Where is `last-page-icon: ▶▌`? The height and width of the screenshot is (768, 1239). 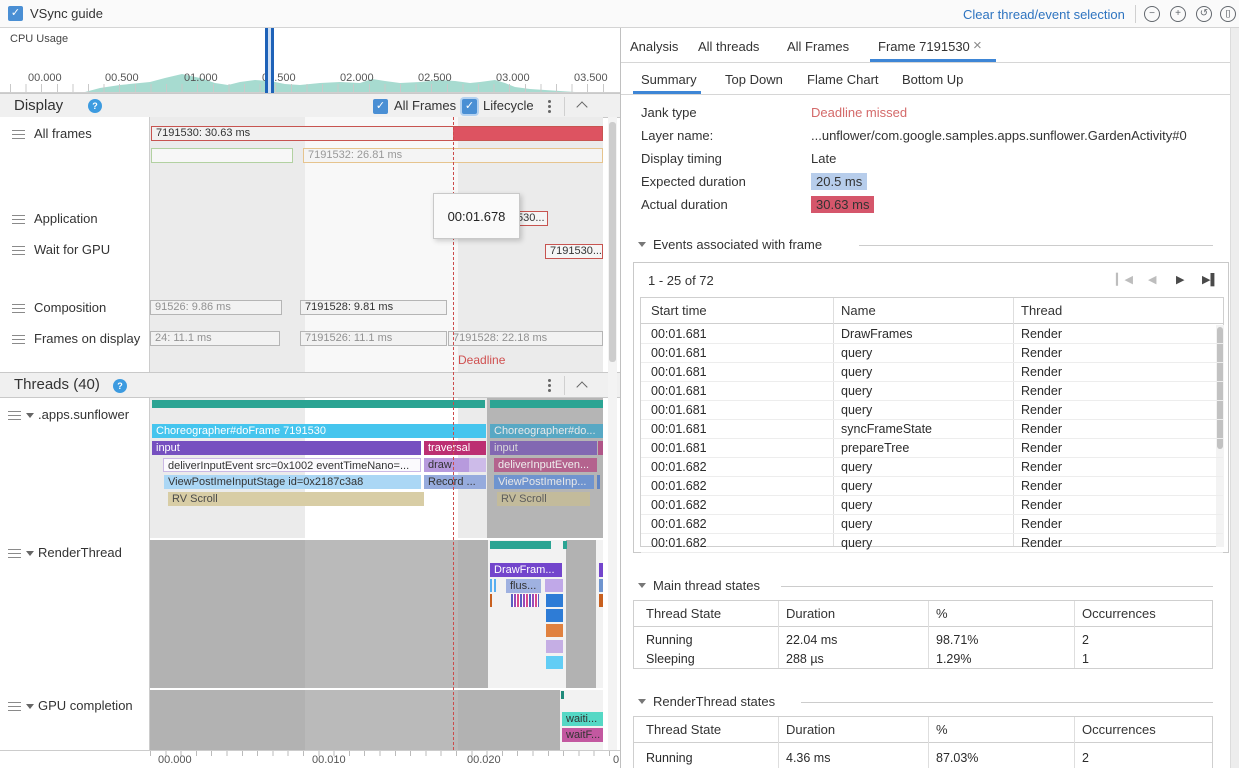
last-page-icon: ▶▌ is located at coordinates (1210, 280).